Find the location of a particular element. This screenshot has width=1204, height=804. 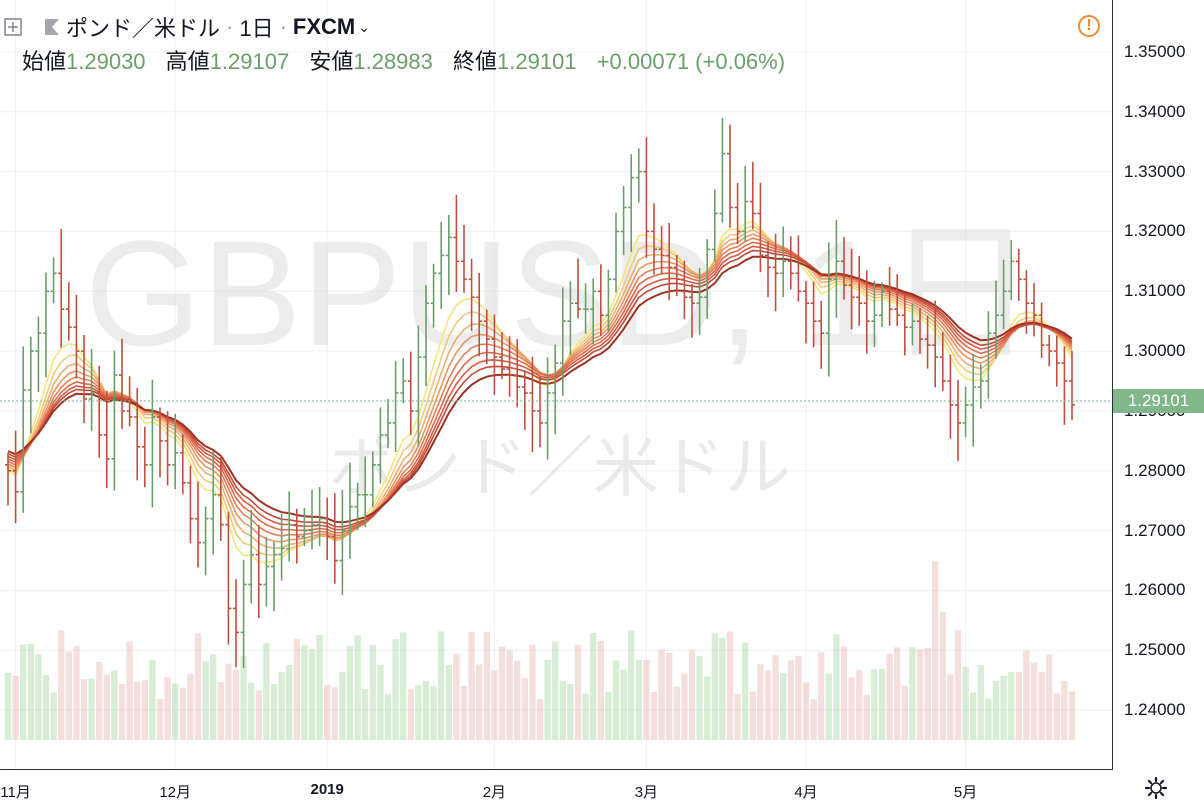

price-tick-label: 1.33000 is located at coordinates (1155, 171).